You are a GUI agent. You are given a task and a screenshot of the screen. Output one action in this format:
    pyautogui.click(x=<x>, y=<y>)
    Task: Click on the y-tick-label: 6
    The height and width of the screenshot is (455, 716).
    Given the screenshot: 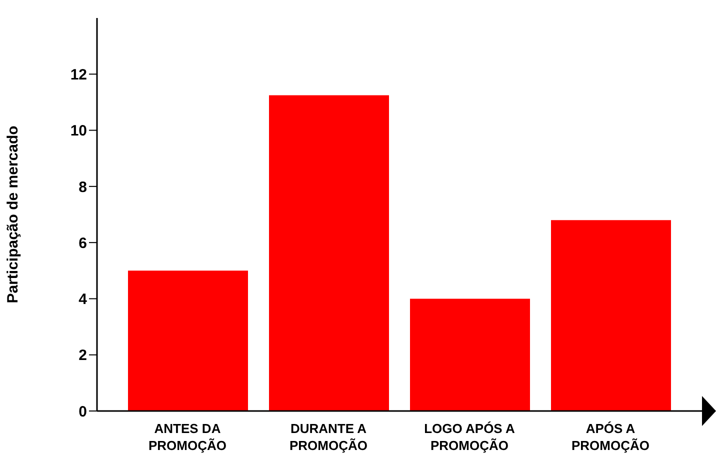 What is the action you would take?
    pyautogui.click(x=82, y=243)
    